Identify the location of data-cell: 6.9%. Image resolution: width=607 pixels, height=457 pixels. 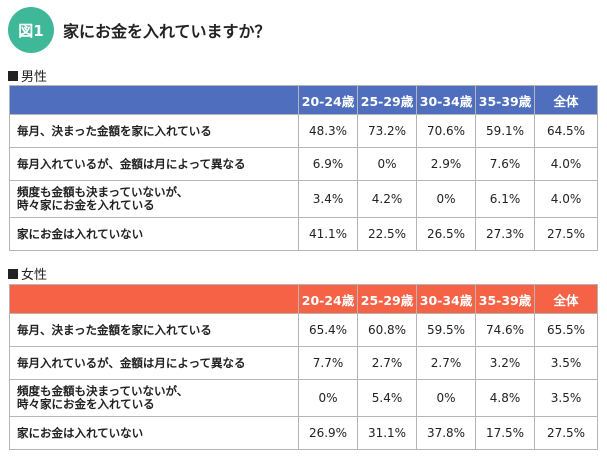
(328, 164).